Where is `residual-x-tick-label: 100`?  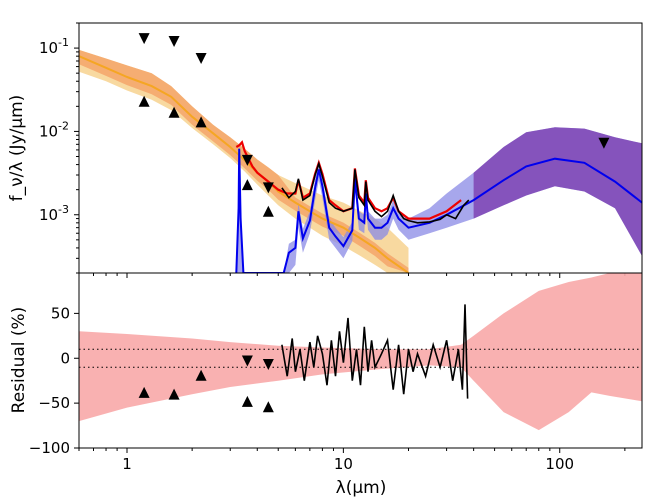
residual-x-tick-label: 100 is located at coordinates (559, 464).